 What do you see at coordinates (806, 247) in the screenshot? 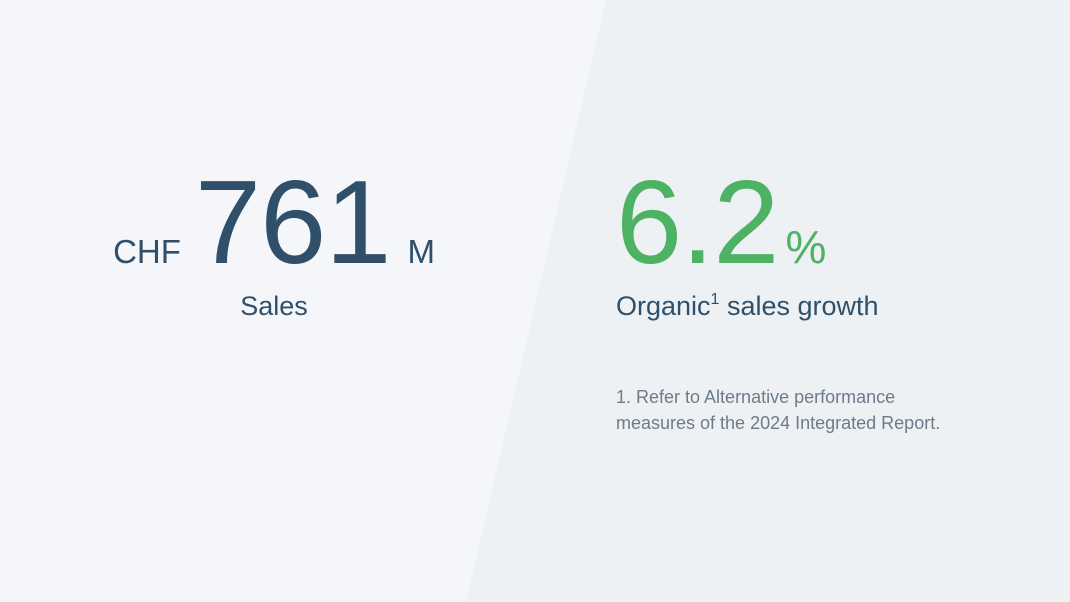
I see `growth-unit: %` at bounding box center [806, 247].